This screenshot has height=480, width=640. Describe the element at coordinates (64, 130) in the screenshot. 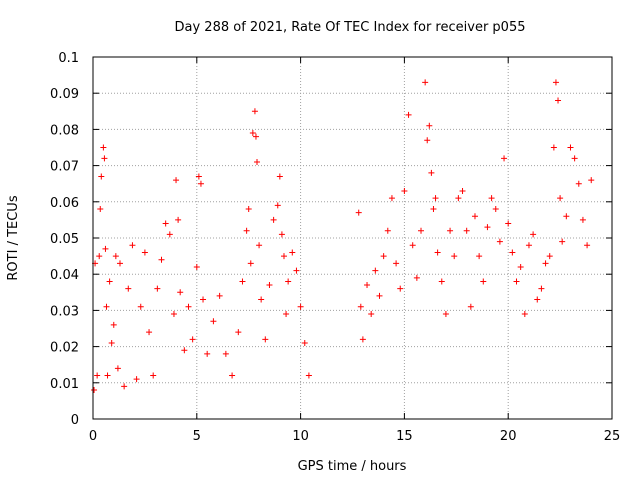

I see `y-tick-label: 0.08` at that location.